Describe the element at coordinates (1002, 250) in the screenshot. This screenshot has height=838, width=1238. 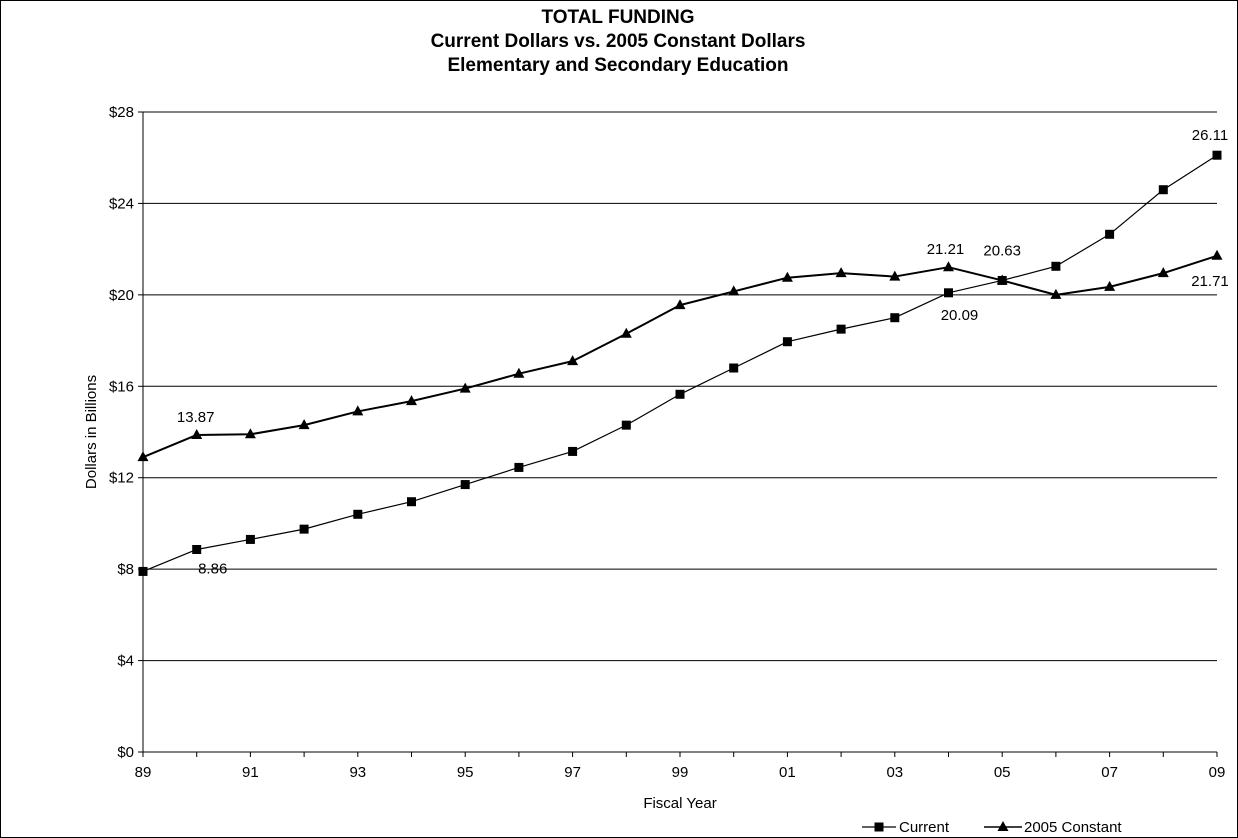
I see `data-label: 20.63` at that location.